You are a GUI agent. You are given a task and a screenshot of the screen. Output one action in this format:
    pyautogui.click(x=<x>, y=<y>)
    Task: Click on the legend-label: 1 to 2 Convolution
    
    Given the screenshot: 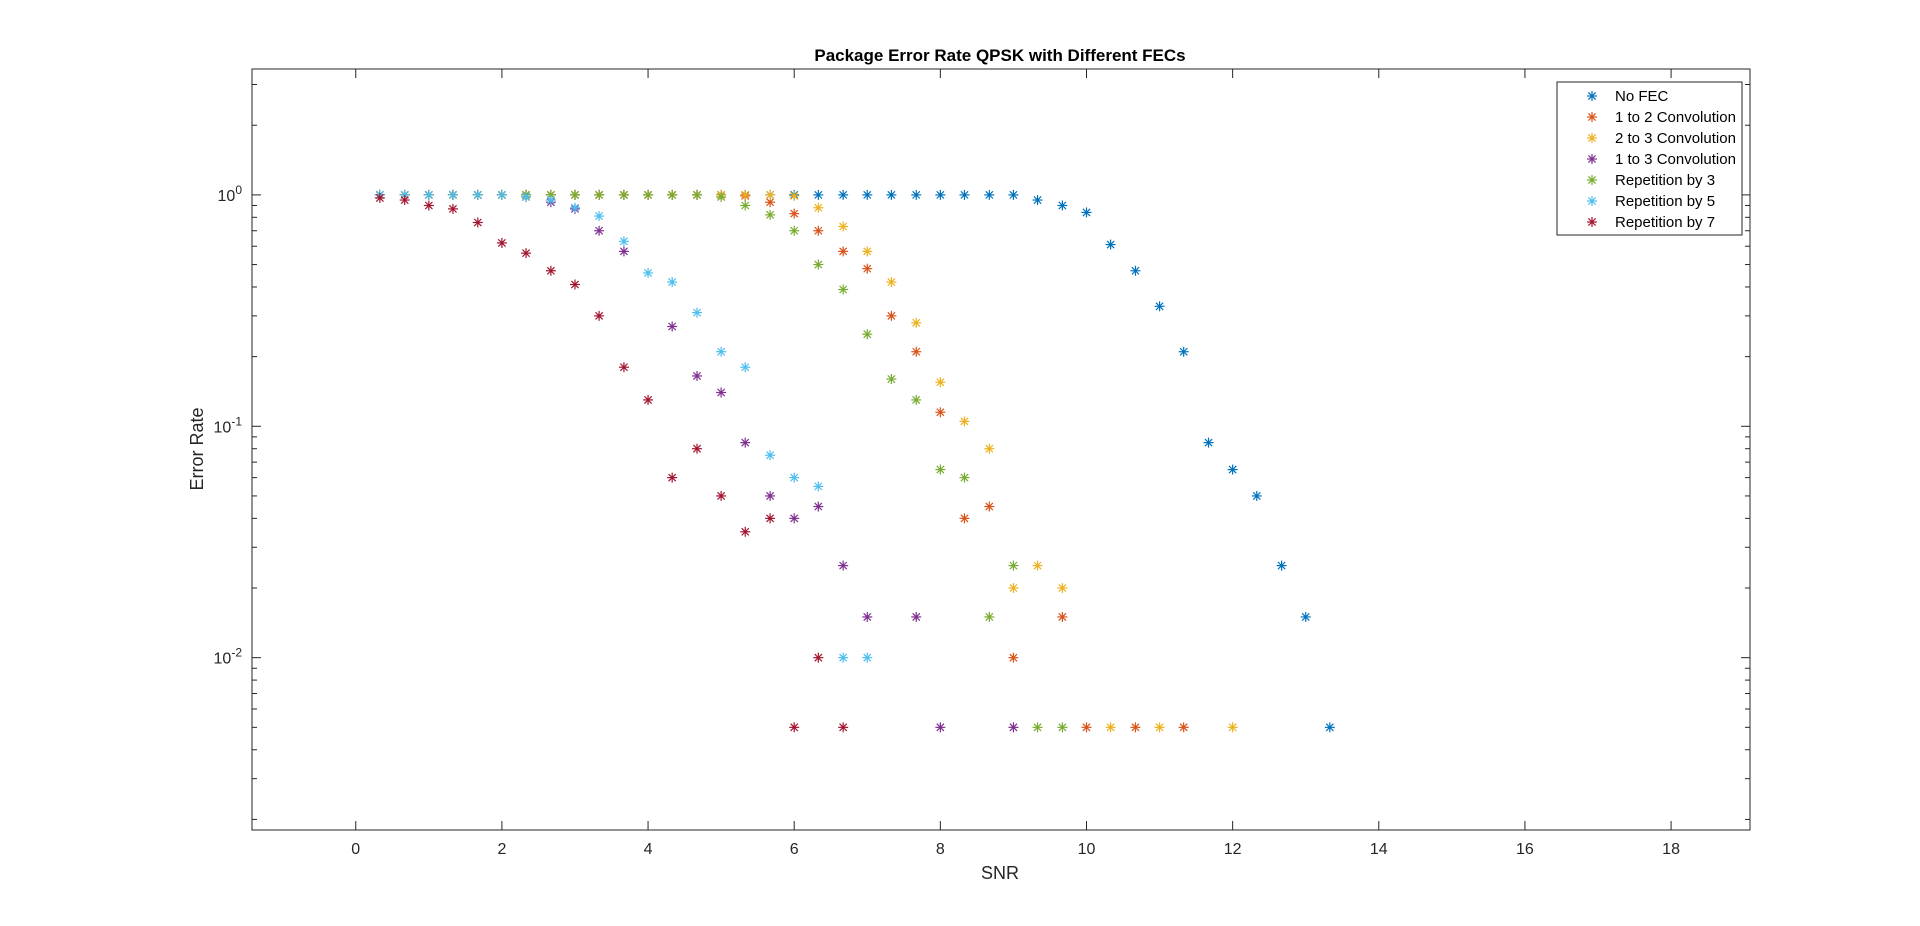 What is the action you would take?
    pyautogui.click(x=1675, y=117)
    